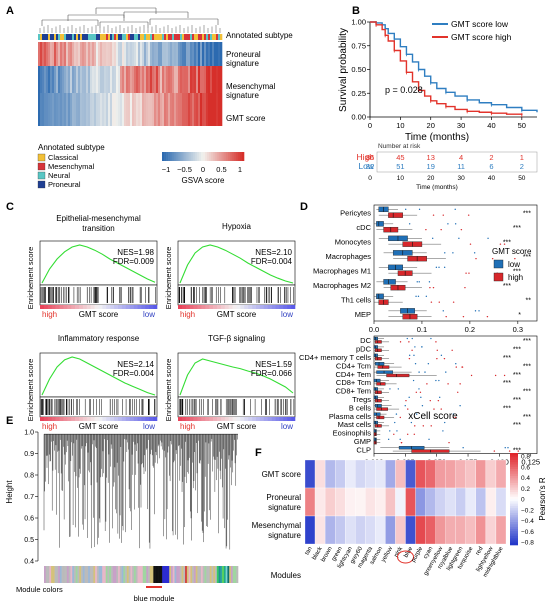 This screenshot has width=550, height=606. I want to click on d-legend-swatch, so click(498, 277).